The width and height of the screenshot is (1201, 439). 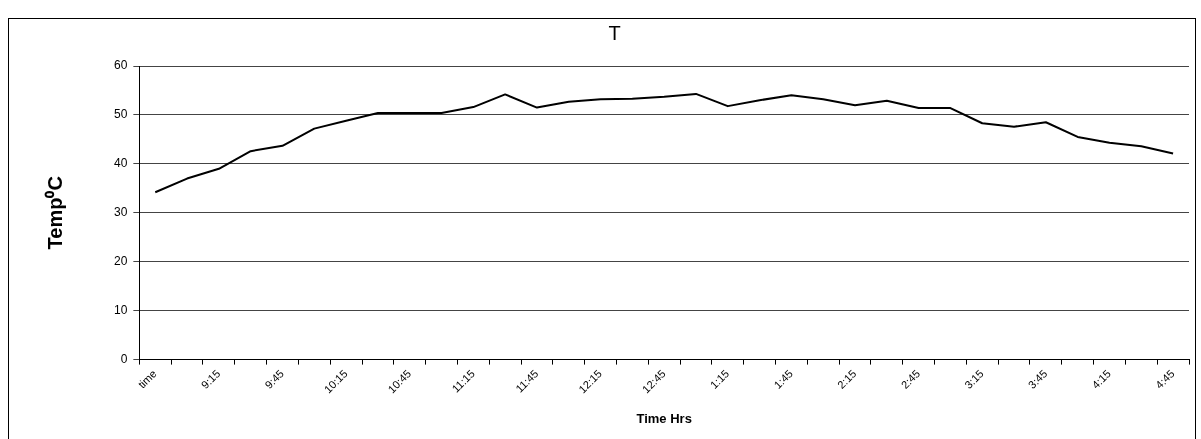 What do you see at coordinates (54, 213) in the screenshot?
I see `y-axis-title: Temp⁰C` at bounding box center [54, 213].